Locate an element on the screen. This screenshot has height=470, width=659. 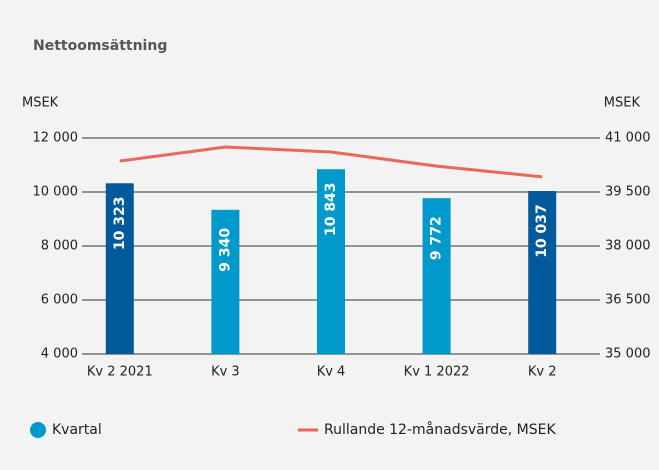
y2-tick-label: 38 000 is located at coordinates (628, 246).